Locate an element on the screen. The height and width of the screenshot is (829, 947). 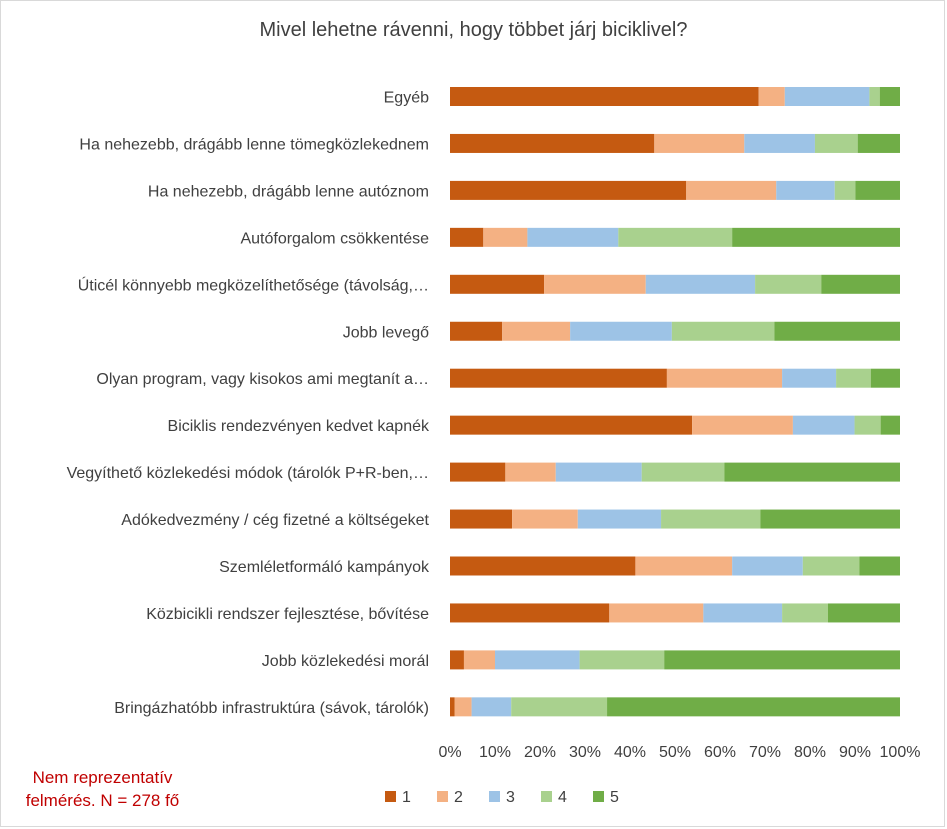
legend-label-5: 5 is located at coordinates (614, 797).